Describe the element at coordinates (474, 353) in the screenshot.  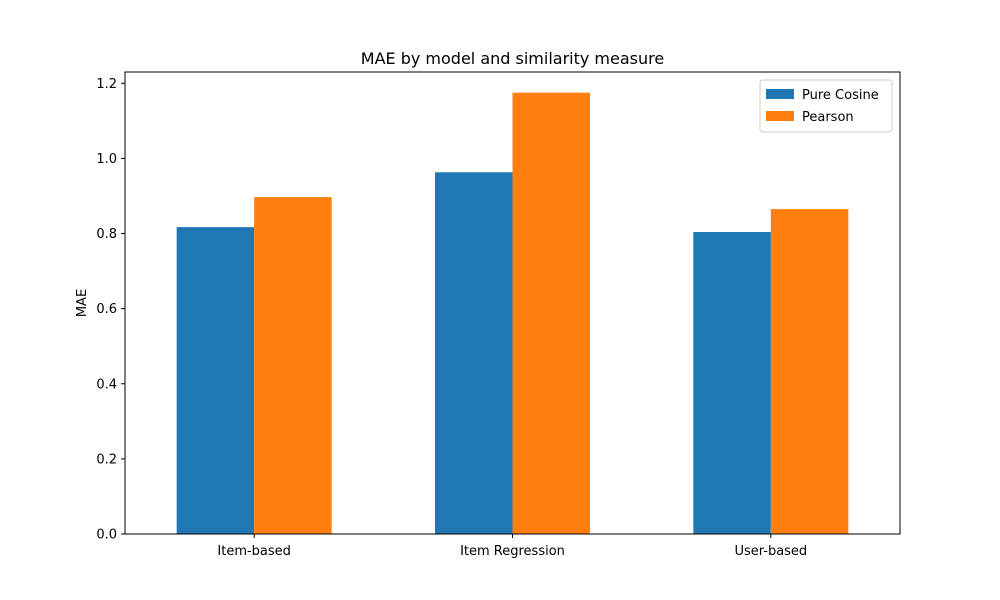
I see `bar-pure-cosine-item-regression` at that location.